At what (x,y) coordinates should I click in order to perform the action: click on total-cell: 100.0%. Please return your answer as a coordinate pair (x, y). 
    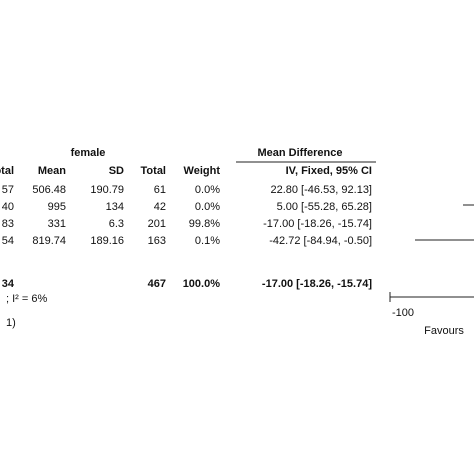
    Looking at the image, I should click on (202, 284).